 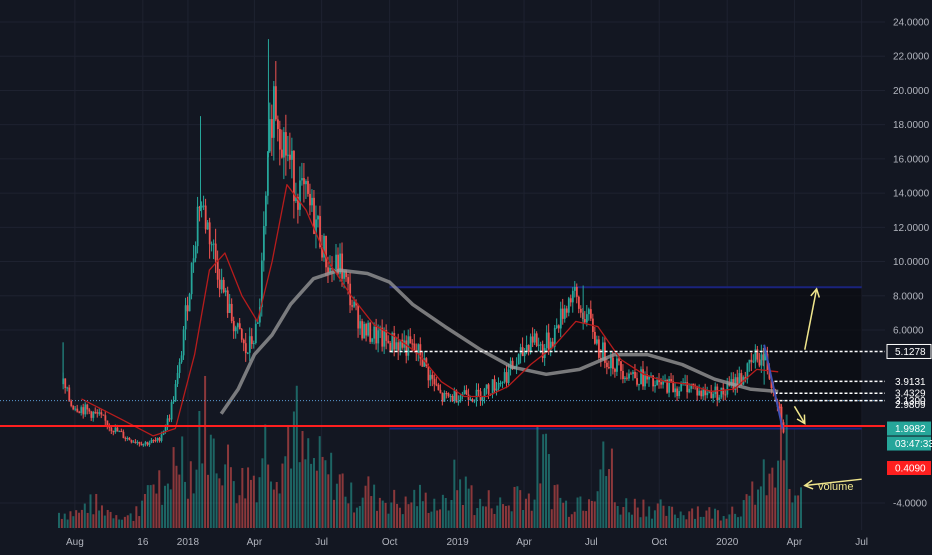 What do you see at coordinates (910, 382) in the screenshot?
I see `price-tag-label: 3.9131` at bounding box center [910, 382].